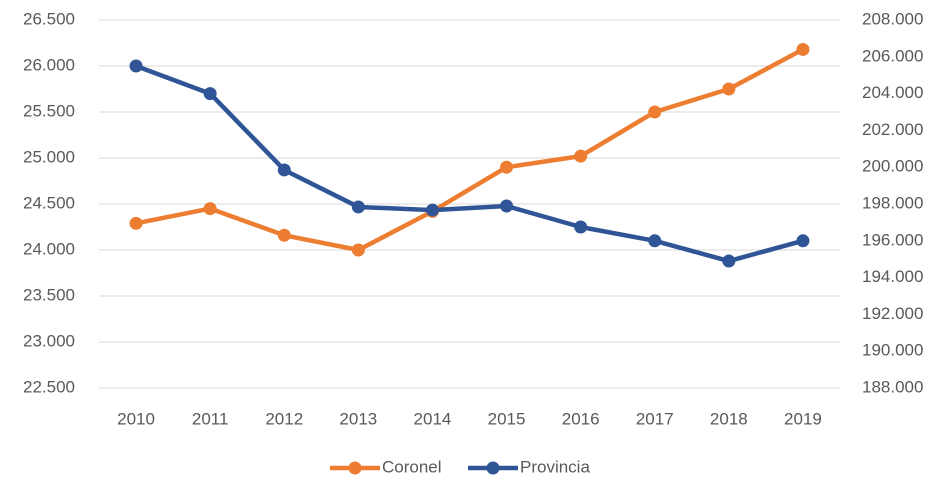 The height and width of the screenshot is (485, 947). What do you see at coordinates (433, 418) in the screenshot?
I see `x-tick-label: 2014` at bounding box center [433, 418].